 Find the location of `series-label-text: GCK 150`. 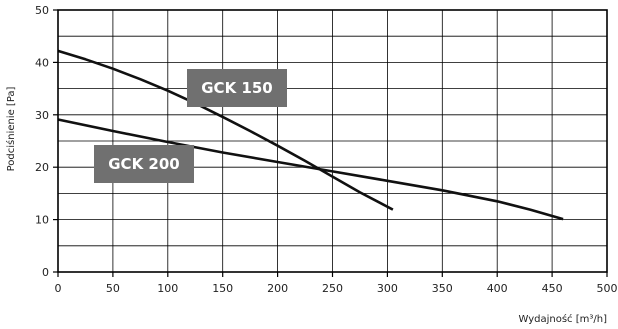

series-label-text: GCK 150 is located at coordinates (236, 88).